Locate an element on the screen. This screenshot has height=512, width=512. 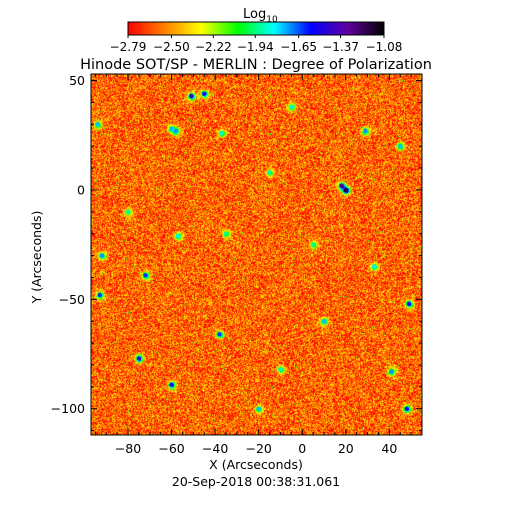
colorbar-ticks: −2.79 −2.50 −2.22 −1.94 −1.65 −1.37 −1.08 is located at coordinates (256, 44).